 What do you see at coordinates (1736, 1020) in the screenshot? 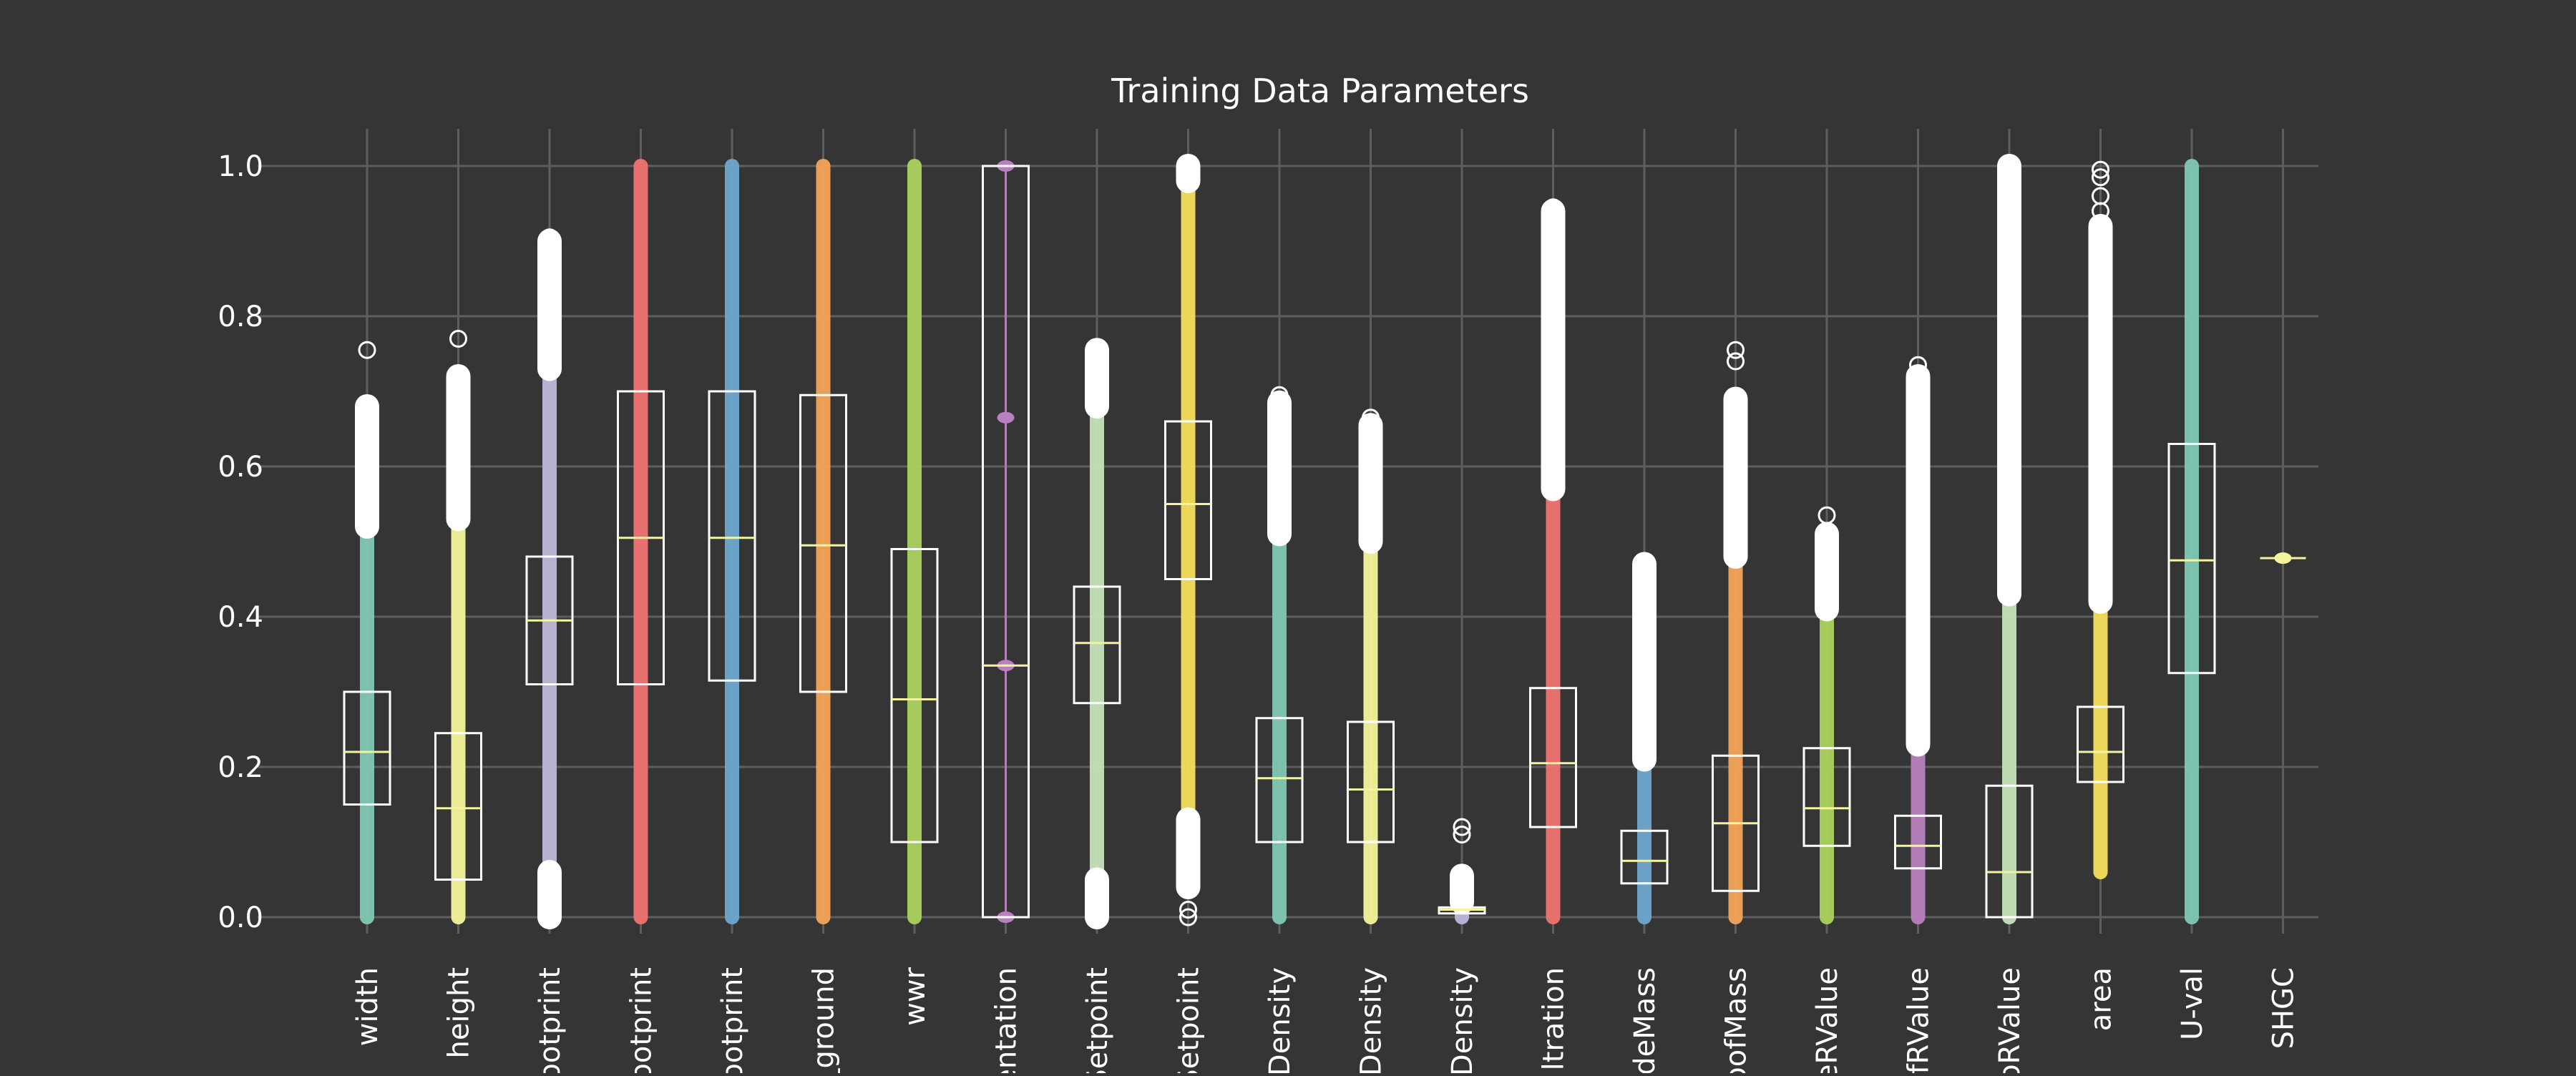
I see `x-tick-label: oofMass` at bounding box center [1736, 1020].